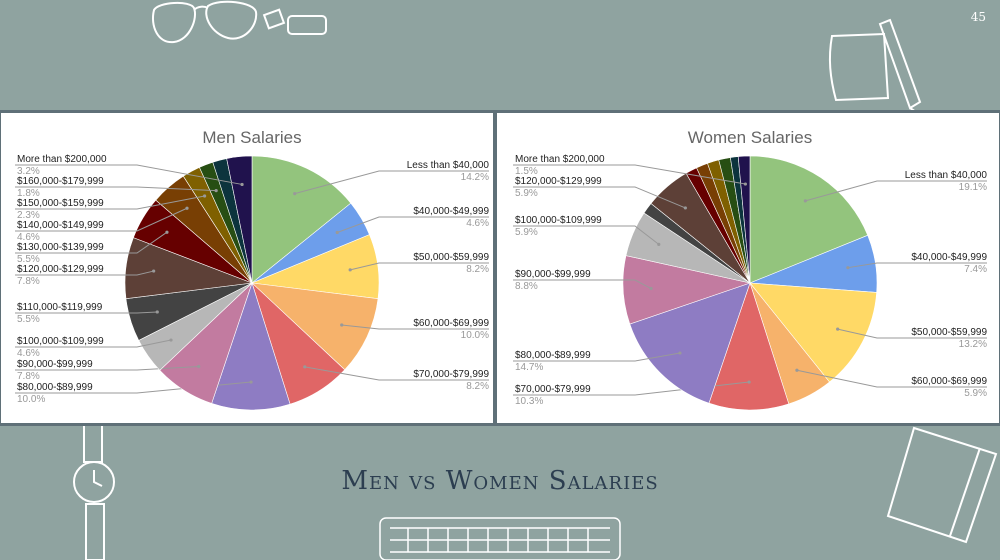 The width and height of the screenshot is (1000, 560). Describe the element at coordinates (448, 165) in the screenshot. I see `men-label-less-than-40-000: Less than $40,000` at that location.